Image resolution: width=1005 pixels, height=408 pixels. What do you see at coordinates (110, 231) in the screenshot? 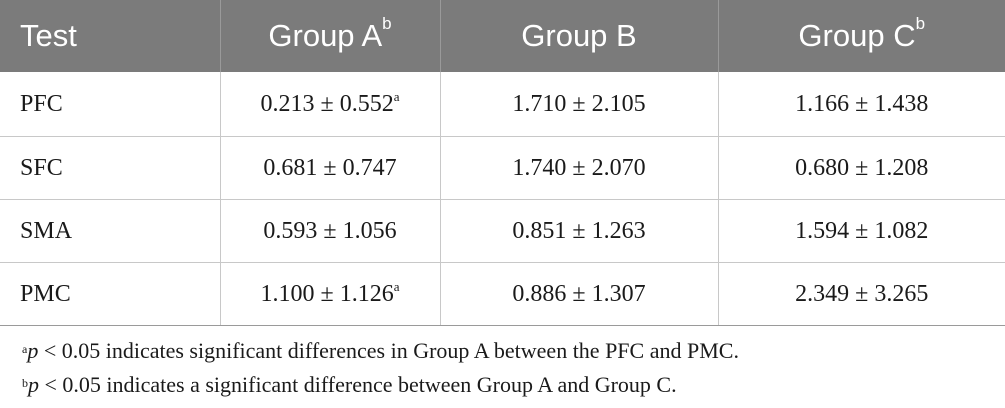
I see `cell-test: SMA` at bounding box center [110, 231].